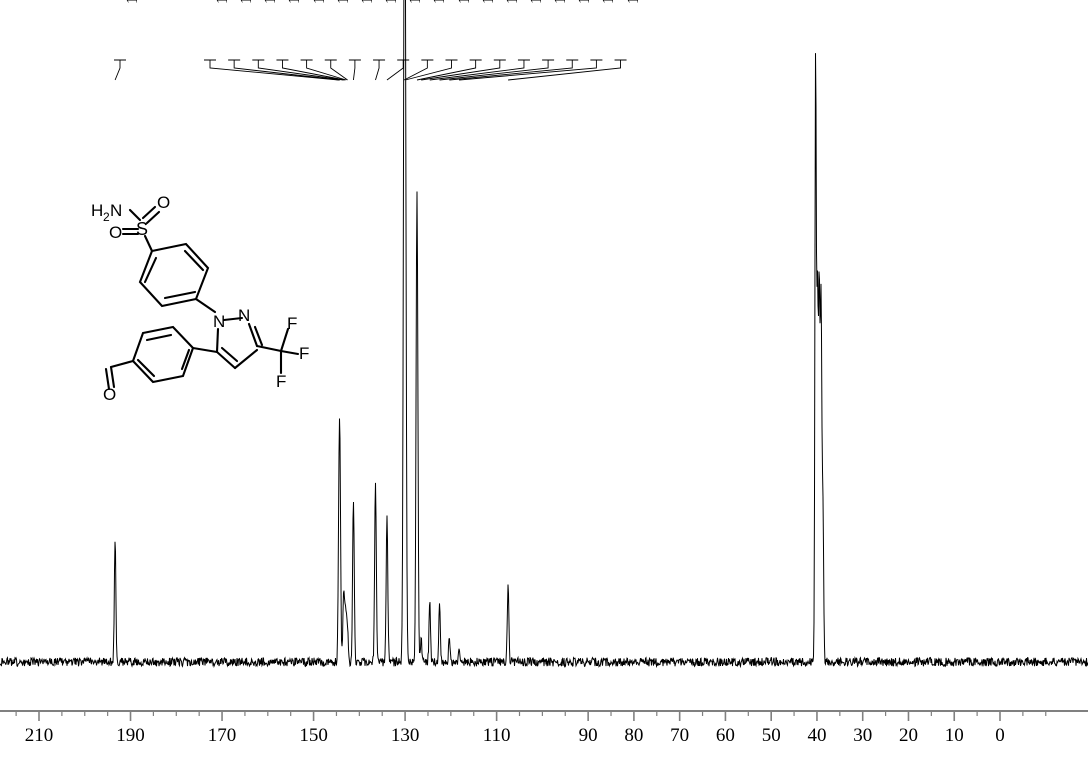 This screenshot has height=760, width=1088. I want to click on chemical-structure-diagram: H 2 N S O O N N F F F O, so click(201, 296).